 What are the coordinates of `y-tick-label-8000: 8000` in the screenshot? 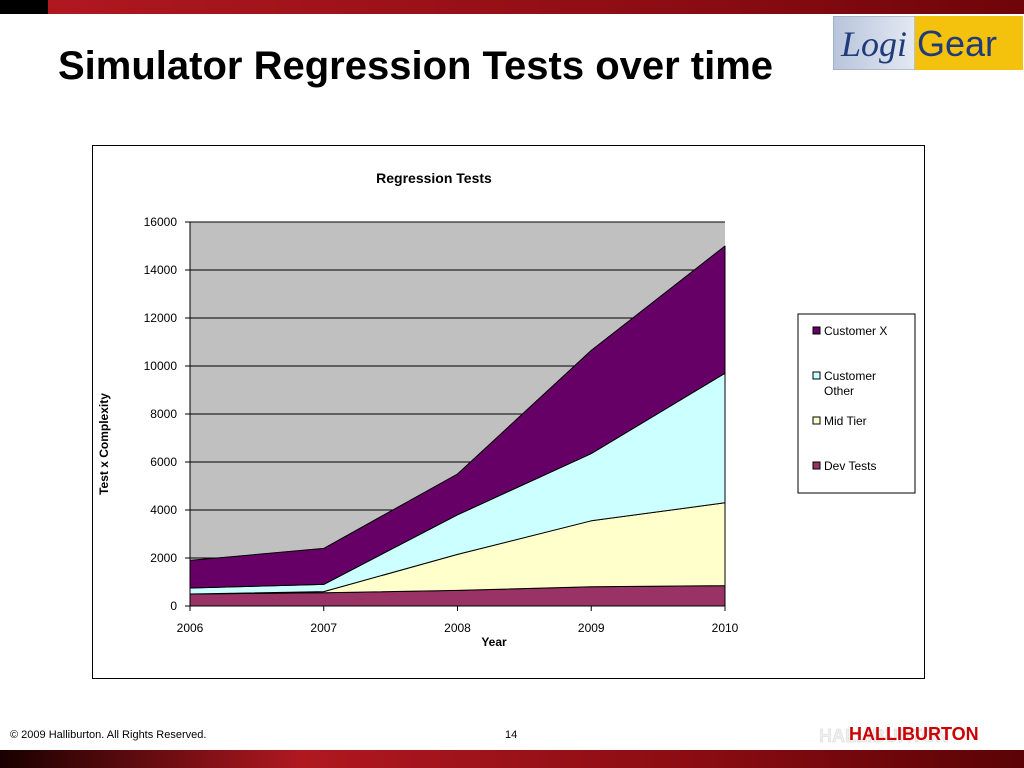 It's located at (163, 414).